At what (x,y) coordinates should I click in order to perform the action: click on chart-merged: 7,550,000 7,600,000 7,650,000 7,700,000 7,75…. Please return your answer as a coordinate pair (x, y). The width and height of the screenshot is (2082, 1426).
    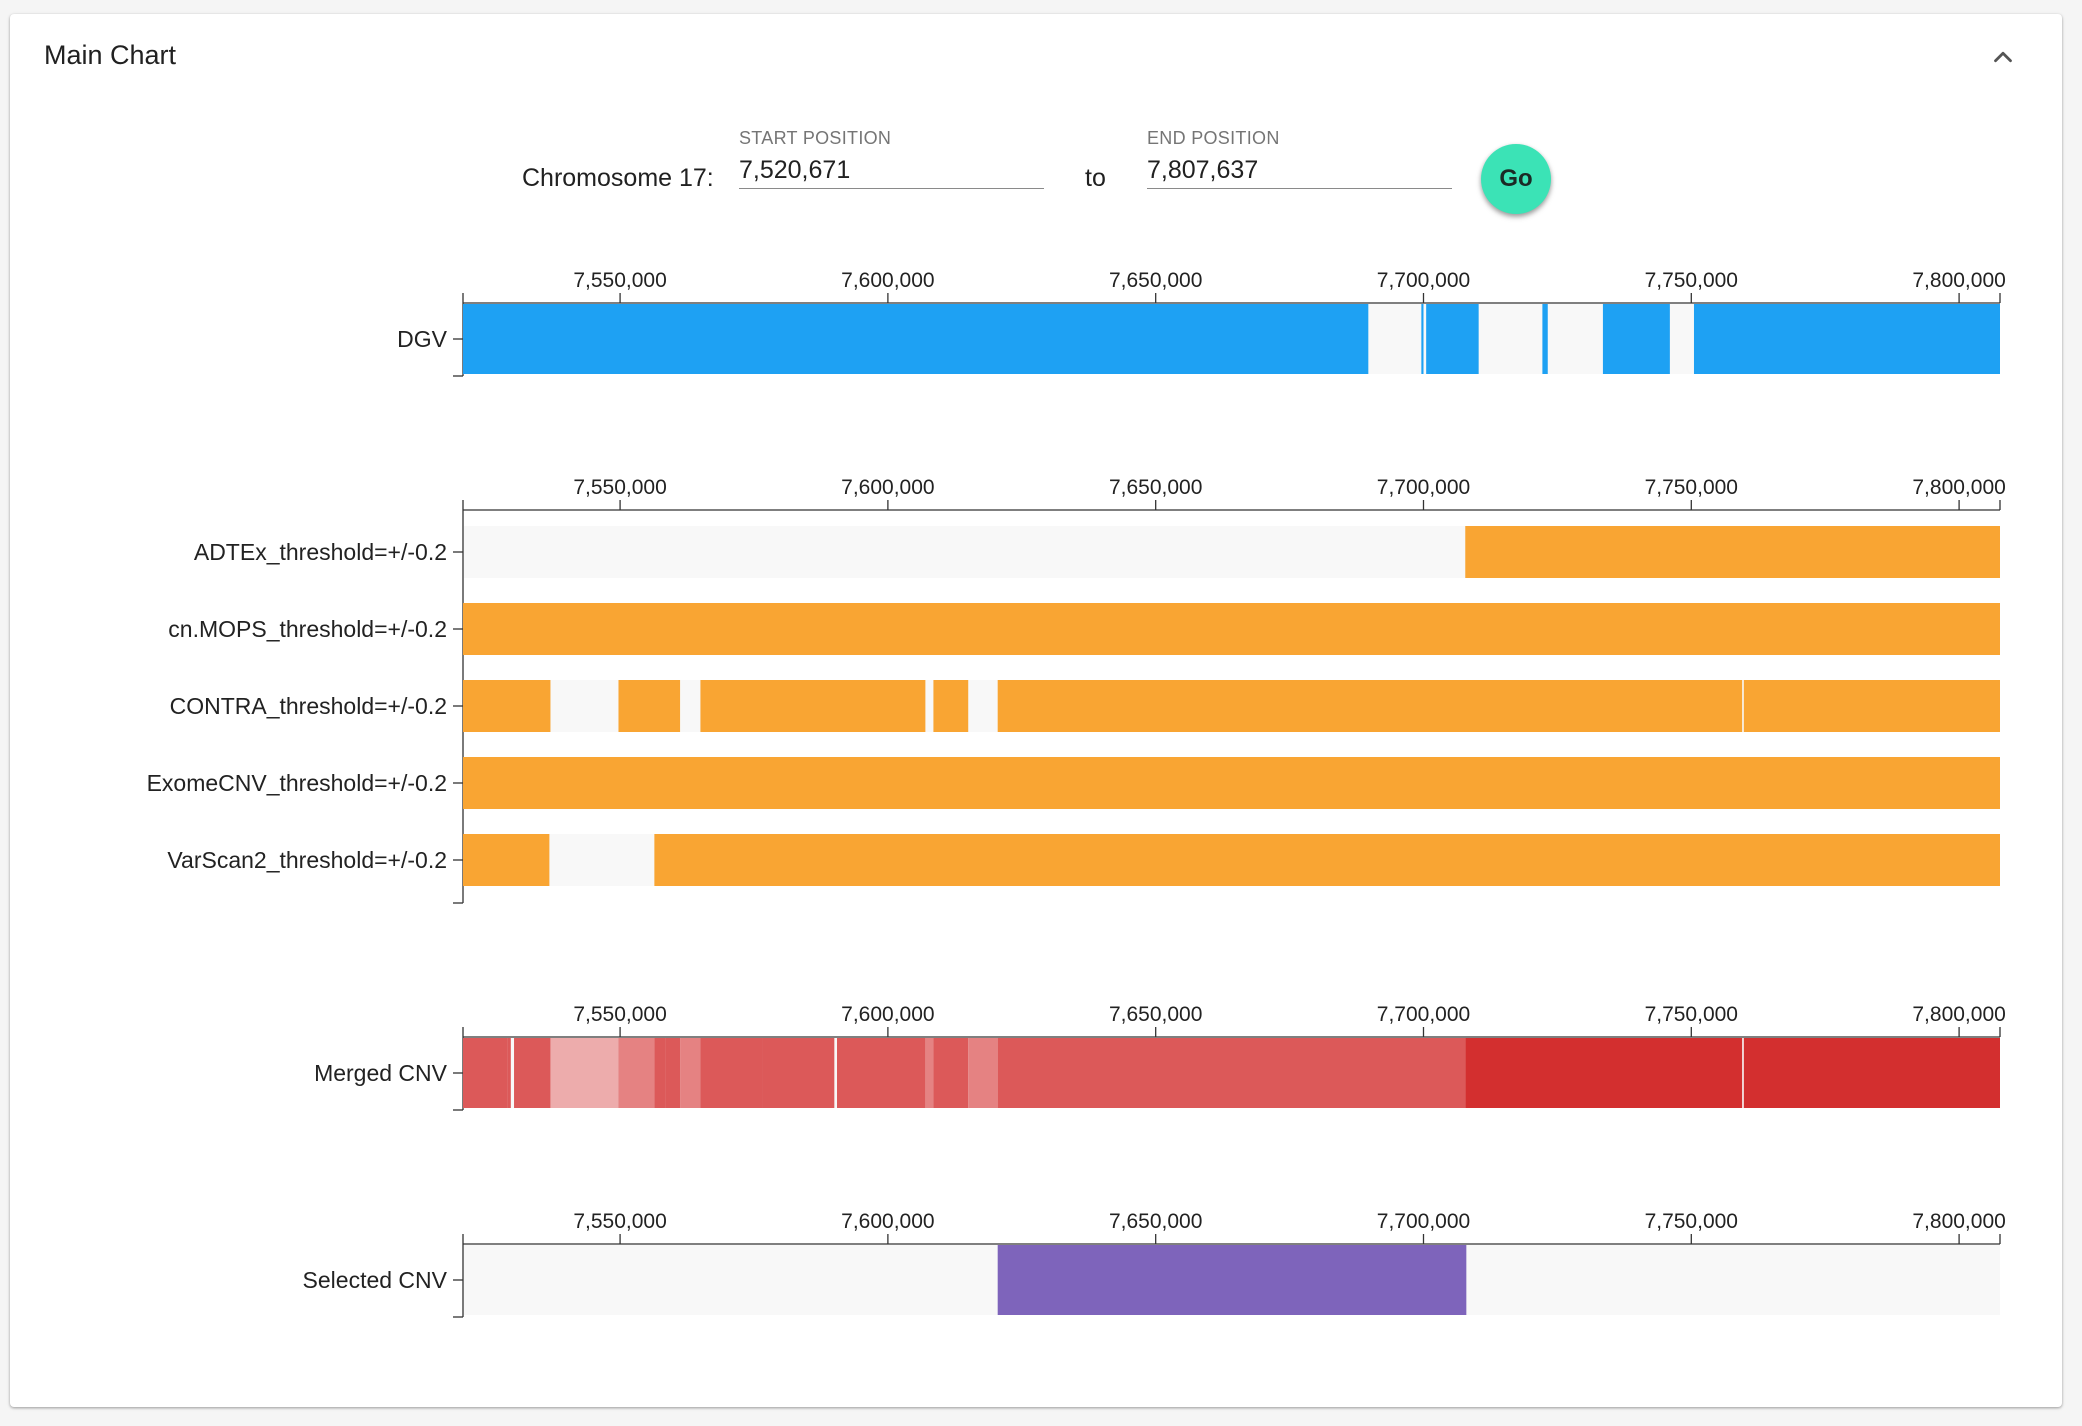
    Looking at the image, I should click on (1160, 1057).